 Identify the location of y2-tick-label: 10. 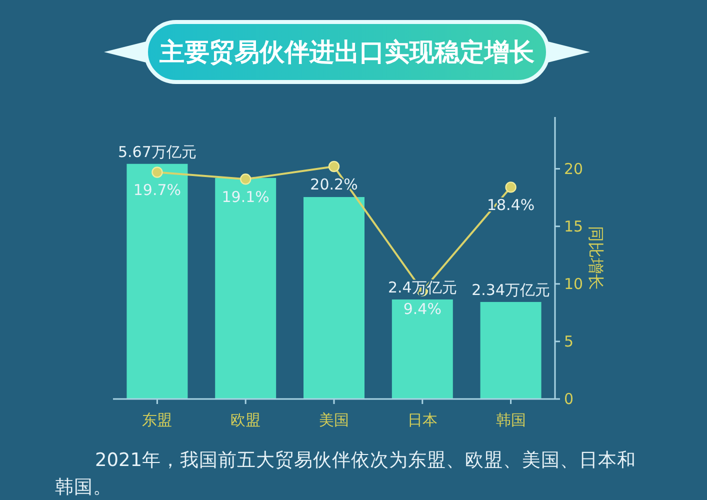
(574, 283).